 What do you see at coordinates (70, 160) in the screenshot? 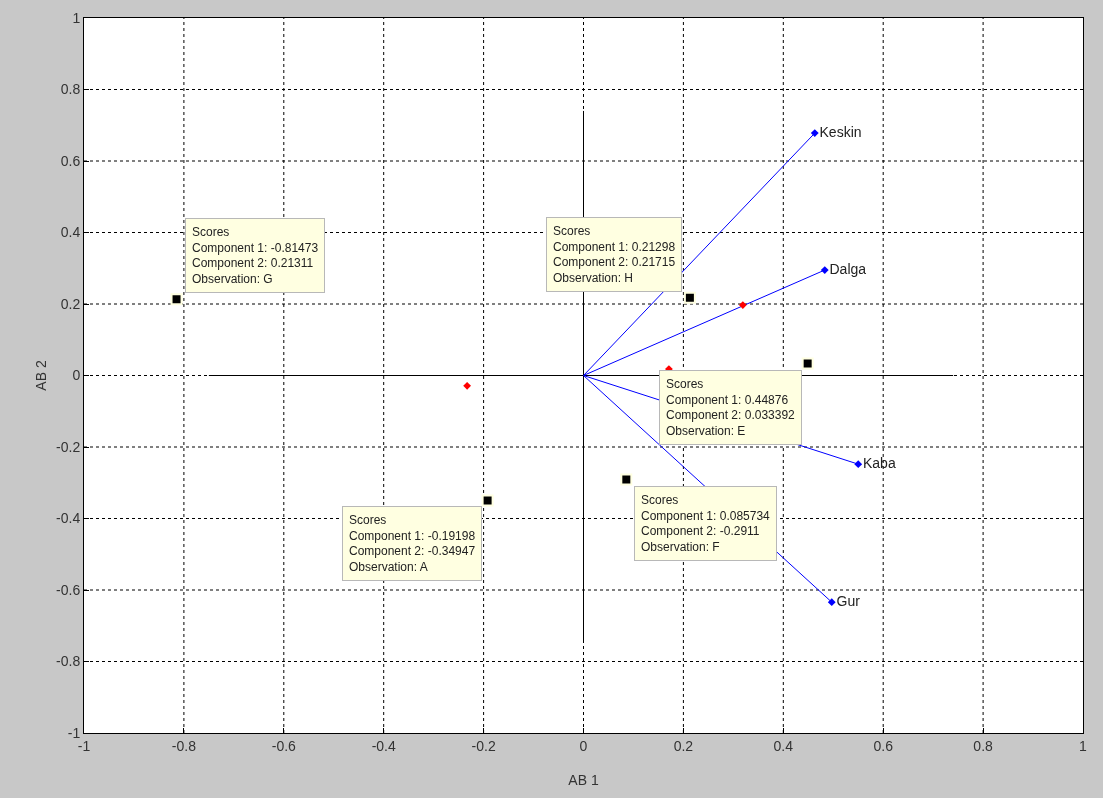
I see `y-tick-label: 0.6` at bounding box center [70, 160].